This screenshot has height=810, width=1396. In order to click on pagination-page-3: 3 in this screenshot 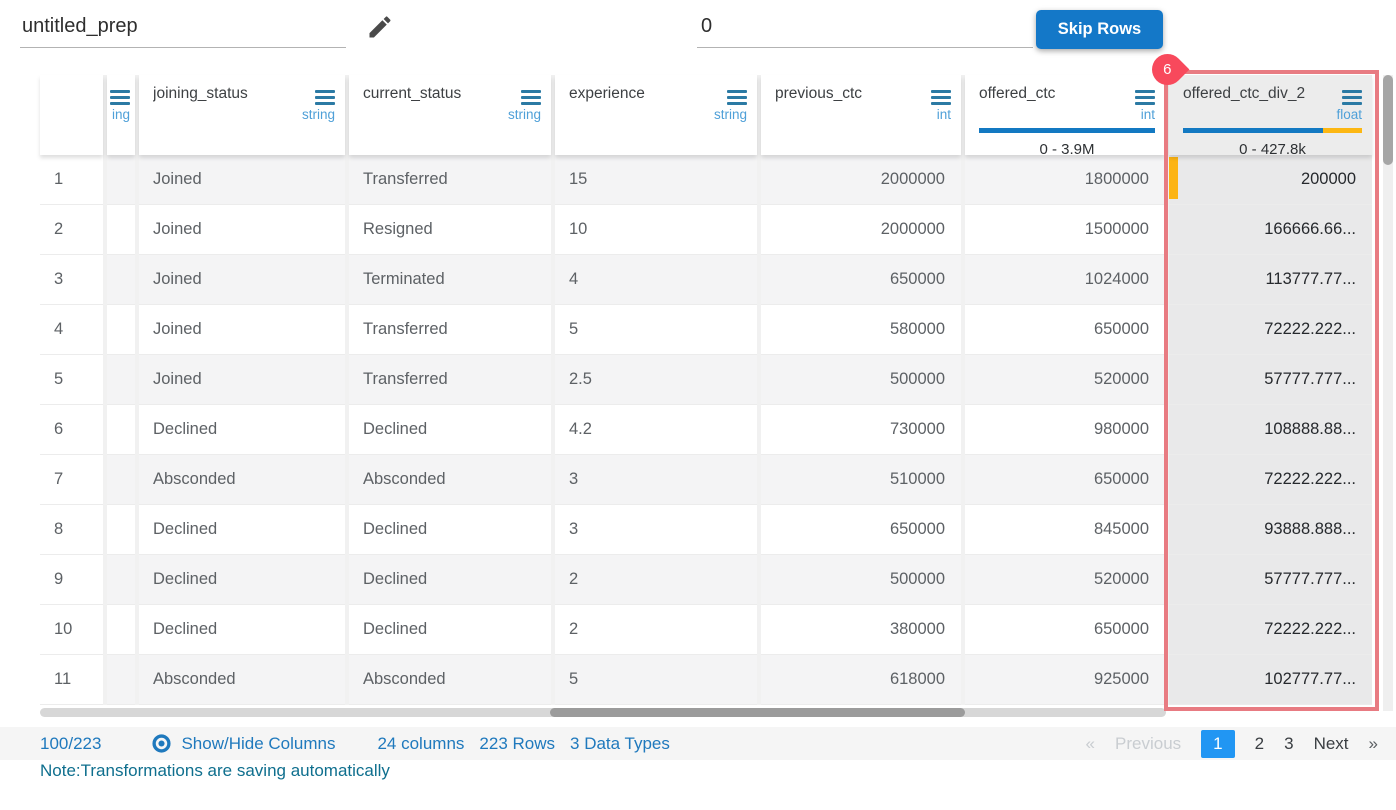, I will do `click(1289, 743)`.